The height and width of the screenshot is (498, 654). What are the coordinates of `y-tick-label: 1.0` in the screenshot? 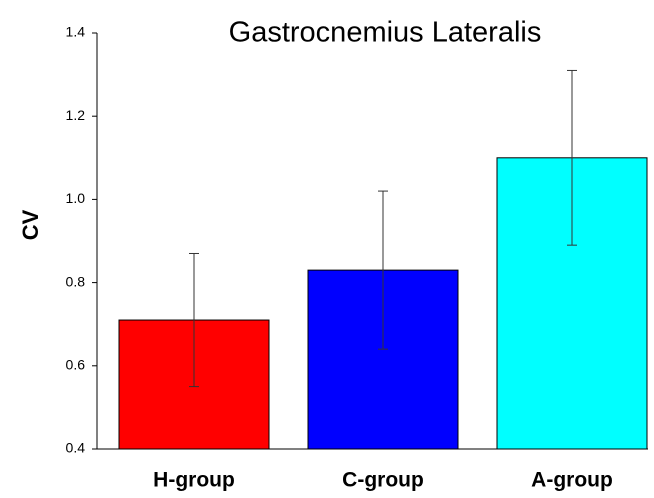 It's located at (76, 198).